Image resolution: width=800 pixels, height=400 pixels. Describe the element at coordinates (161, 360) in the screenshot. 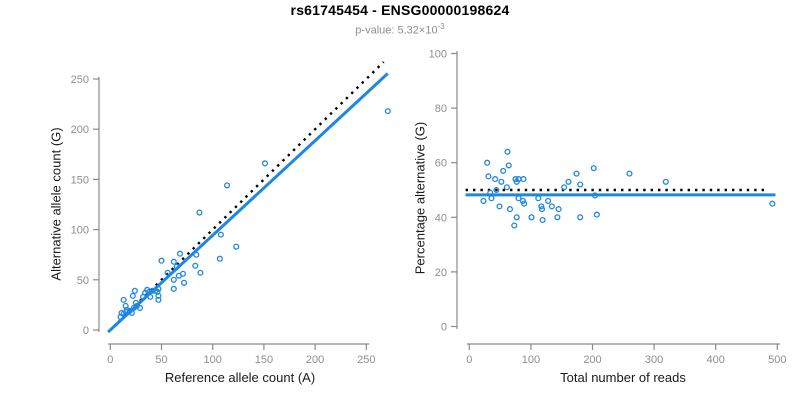

I see `x-axis-tick-label: 50` at that location.